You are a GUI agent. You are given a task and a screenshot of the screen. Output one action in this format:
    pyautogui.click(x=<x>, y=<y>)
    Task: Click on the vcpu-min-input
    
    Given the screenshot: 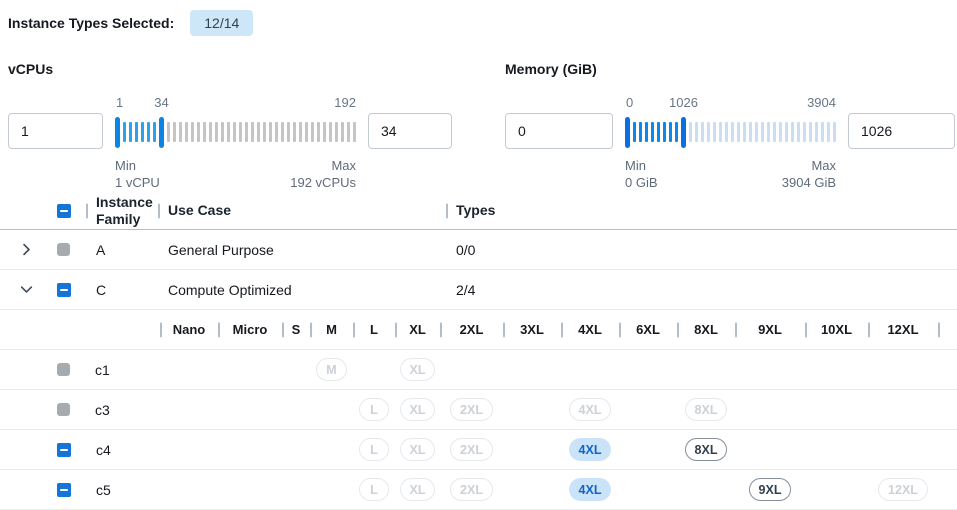 What is the action you would take?
    pyautogui.click(x=55, y=131)
    